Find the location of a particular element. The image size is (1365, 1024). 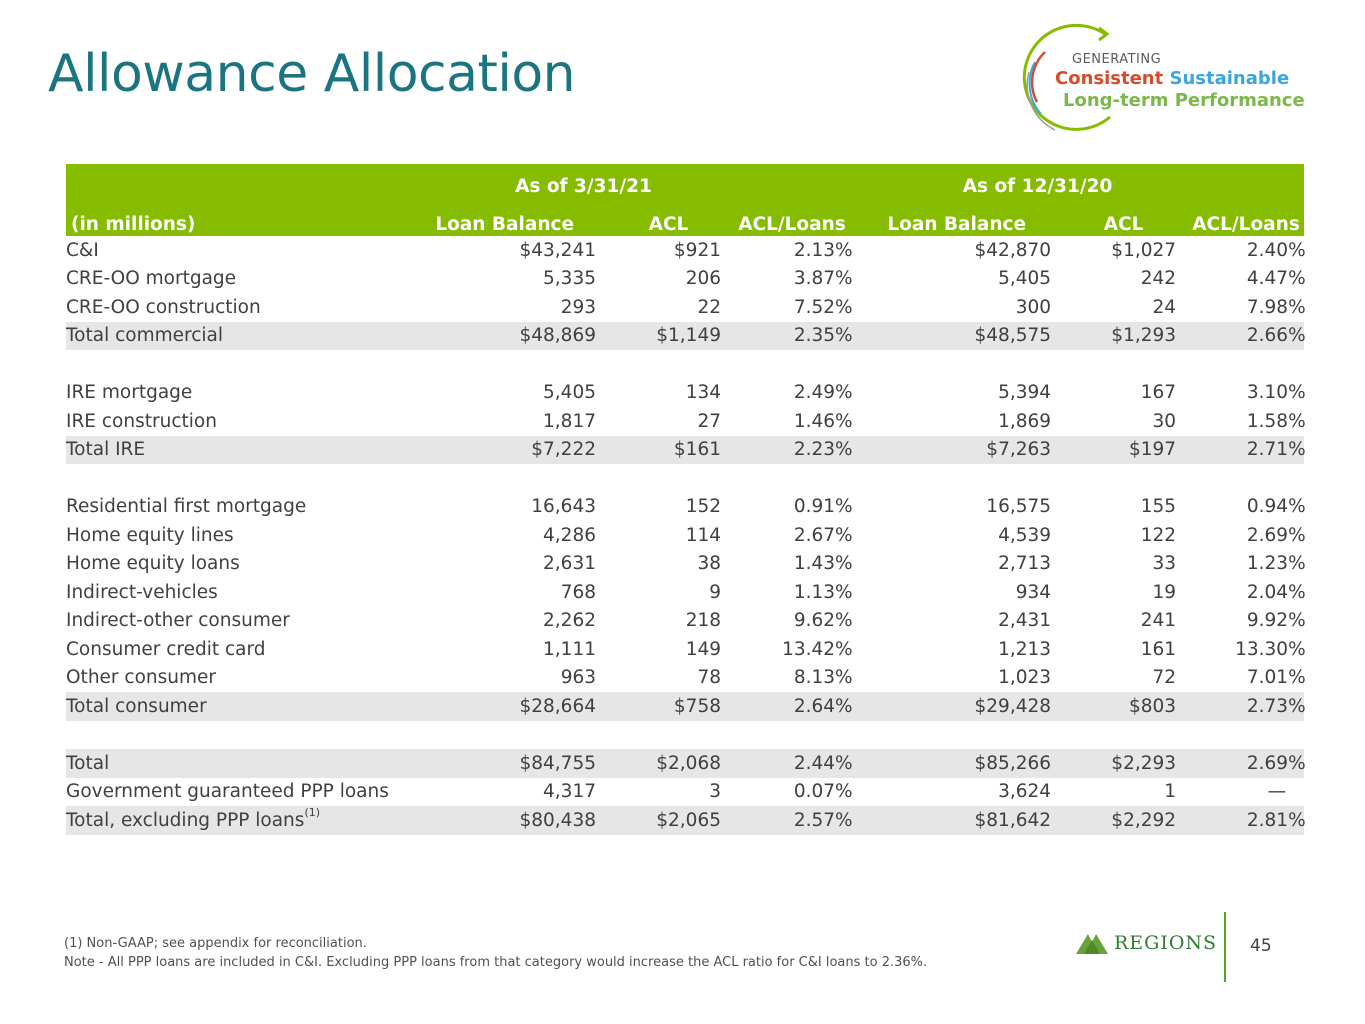

acl-current: $758 is located at coordinates (658, 706).